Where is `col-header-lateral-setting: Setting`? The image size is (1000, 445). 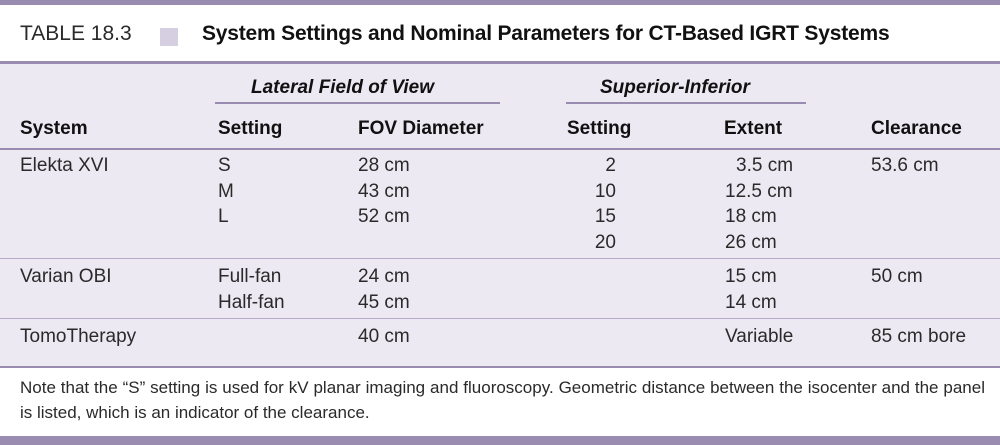 col-header-lateral-setting: Setting is located at coordinates (250, 128).